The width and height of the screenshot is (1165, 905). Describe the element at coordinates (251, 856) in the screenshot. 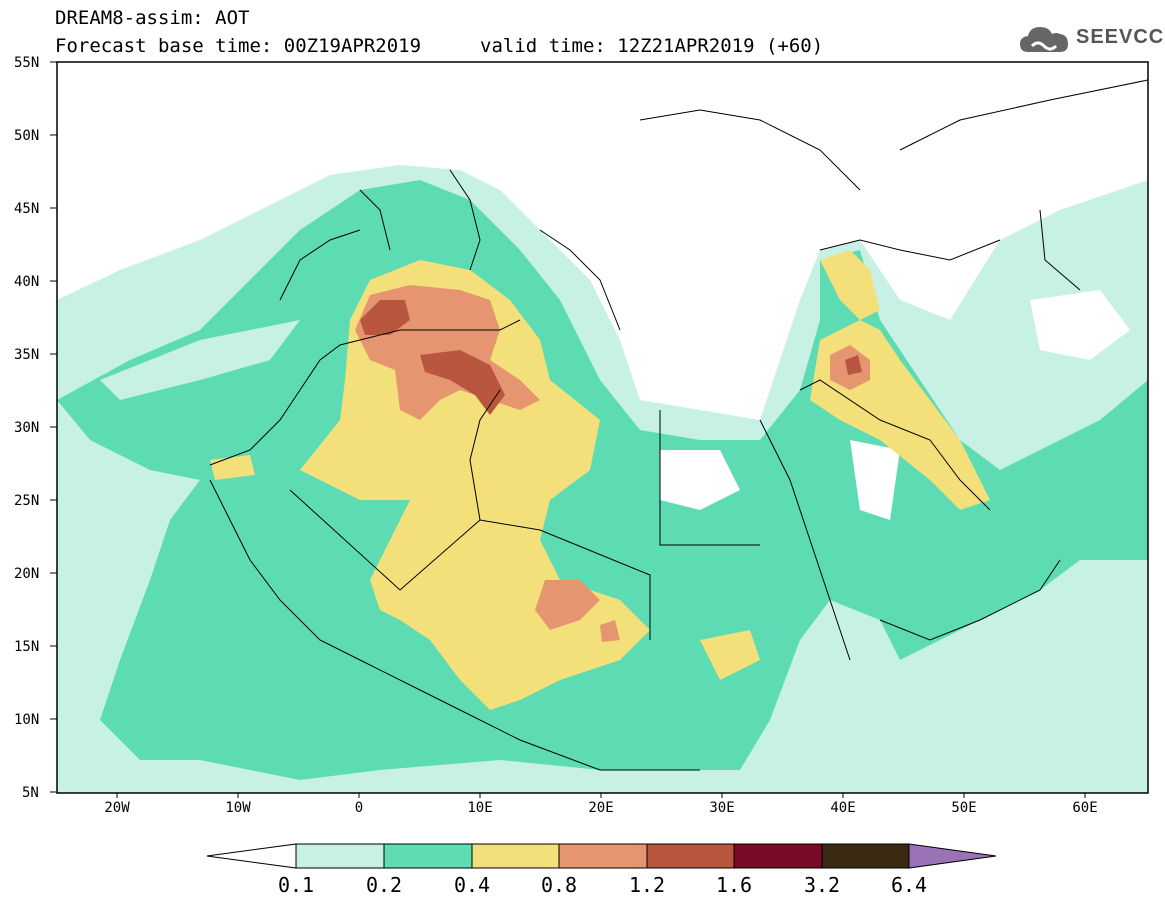

I see `colorbar-seg-under` at that location.